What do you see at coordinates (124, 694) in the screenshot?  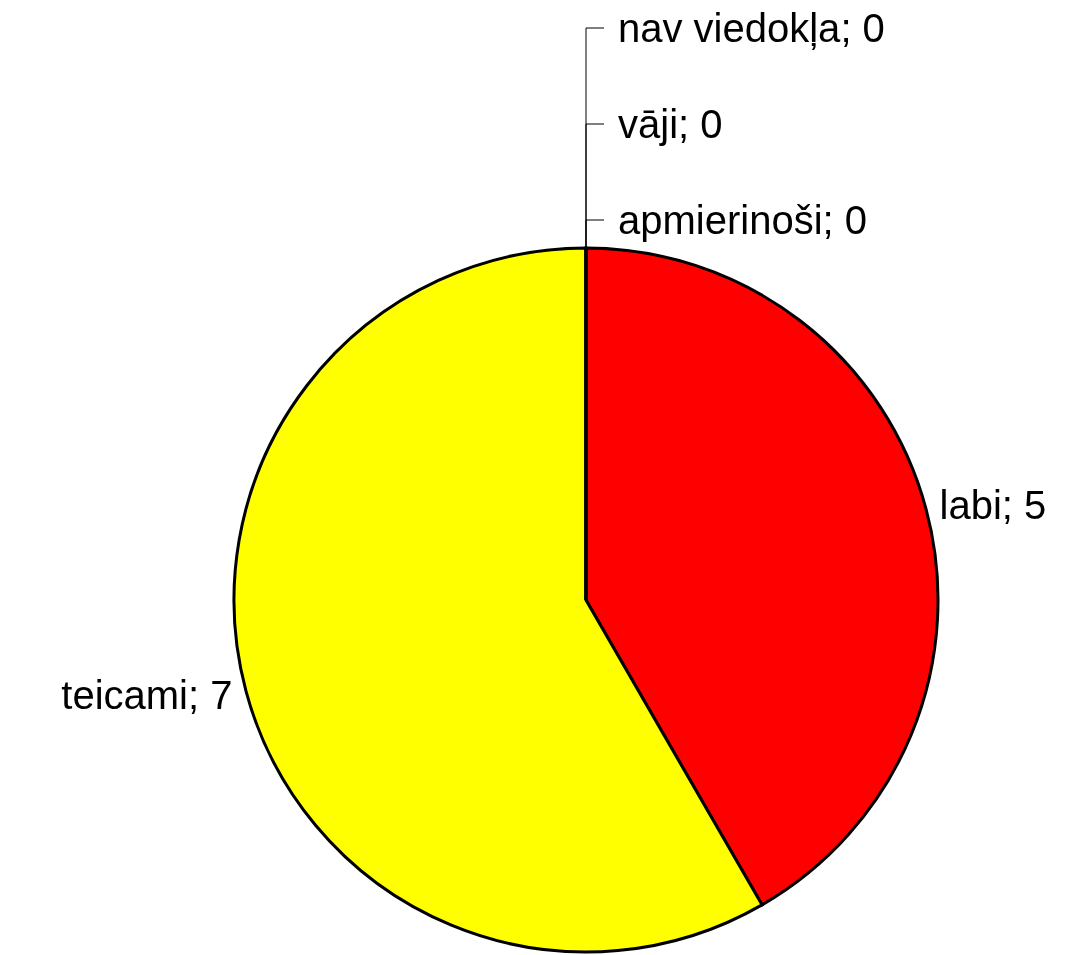 I see `slice-label: teicami` at bounding box center [124, 694].